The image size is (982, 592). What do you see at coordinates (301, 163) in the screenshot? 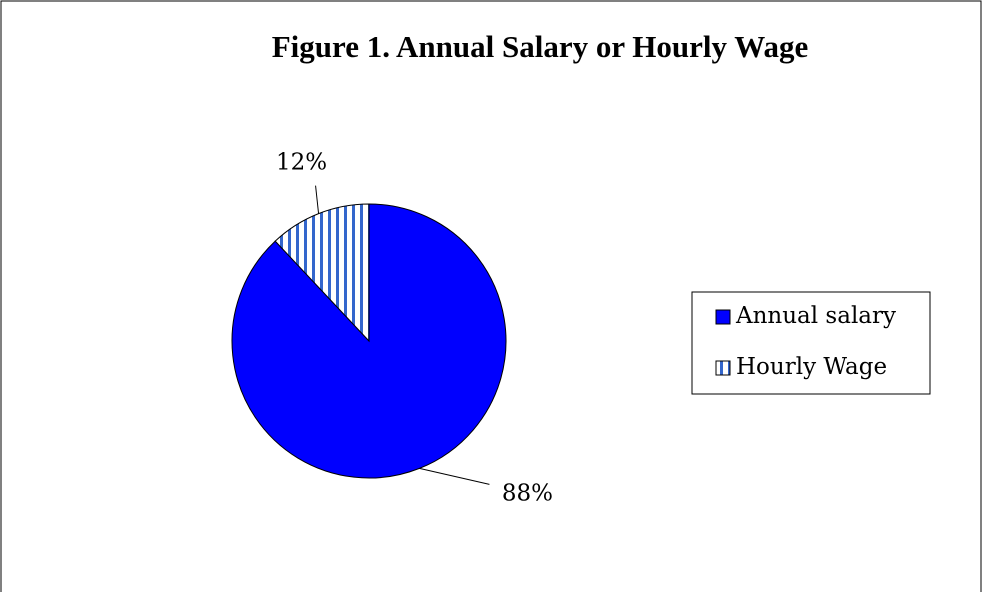
I see `data-label: 12%` at bounding box center [301, 163].